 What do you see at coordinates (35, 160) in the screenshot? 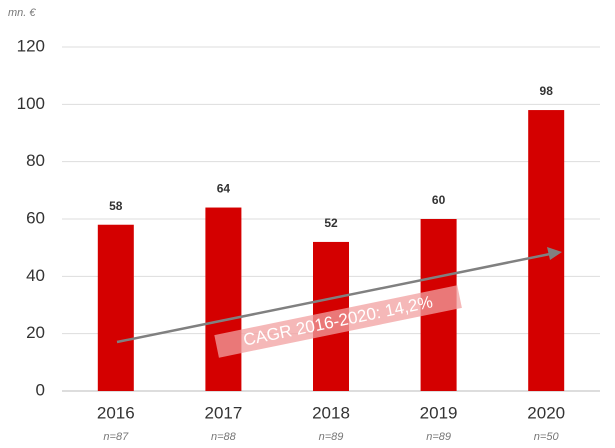
I see `y-tick-label: 80` at bounding box center [35, 160].